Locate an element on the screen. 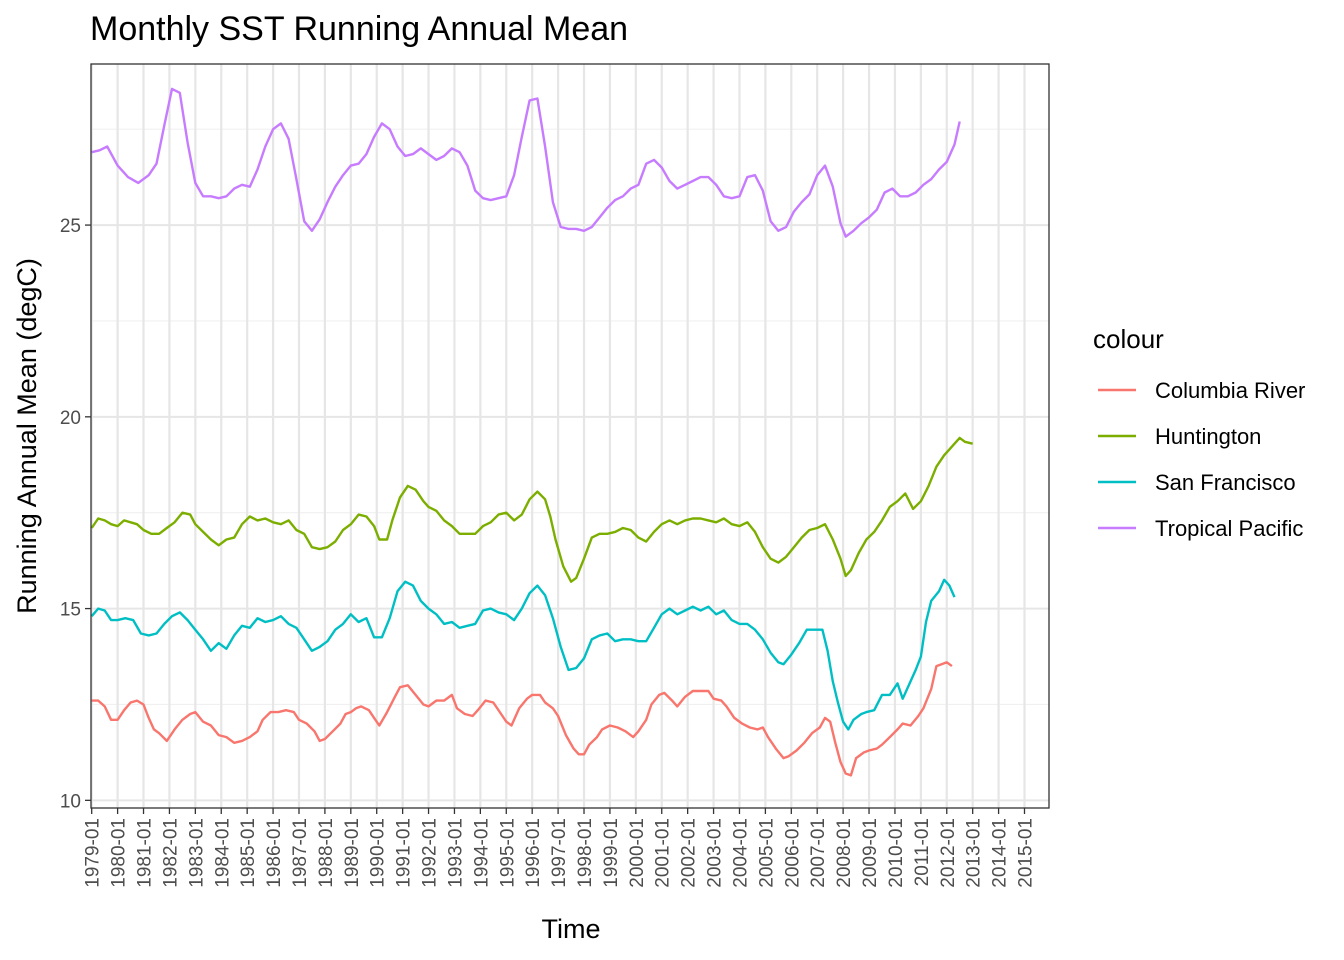  x-tick-label: 1985-01 is located at coordinates (248, 853).